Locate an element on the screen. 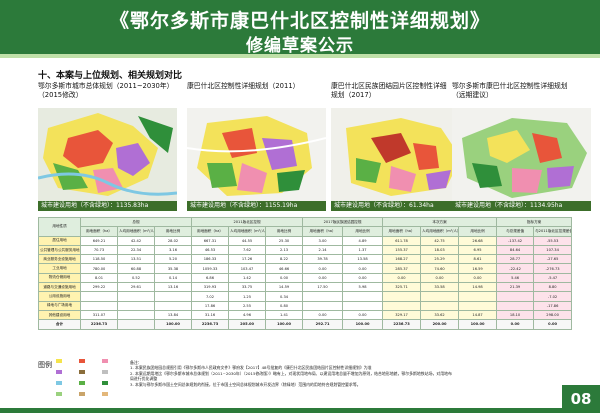 The height and width of the screenshot is (413, 600). table-cell: 5.20 is located at coordinates (173, 259).